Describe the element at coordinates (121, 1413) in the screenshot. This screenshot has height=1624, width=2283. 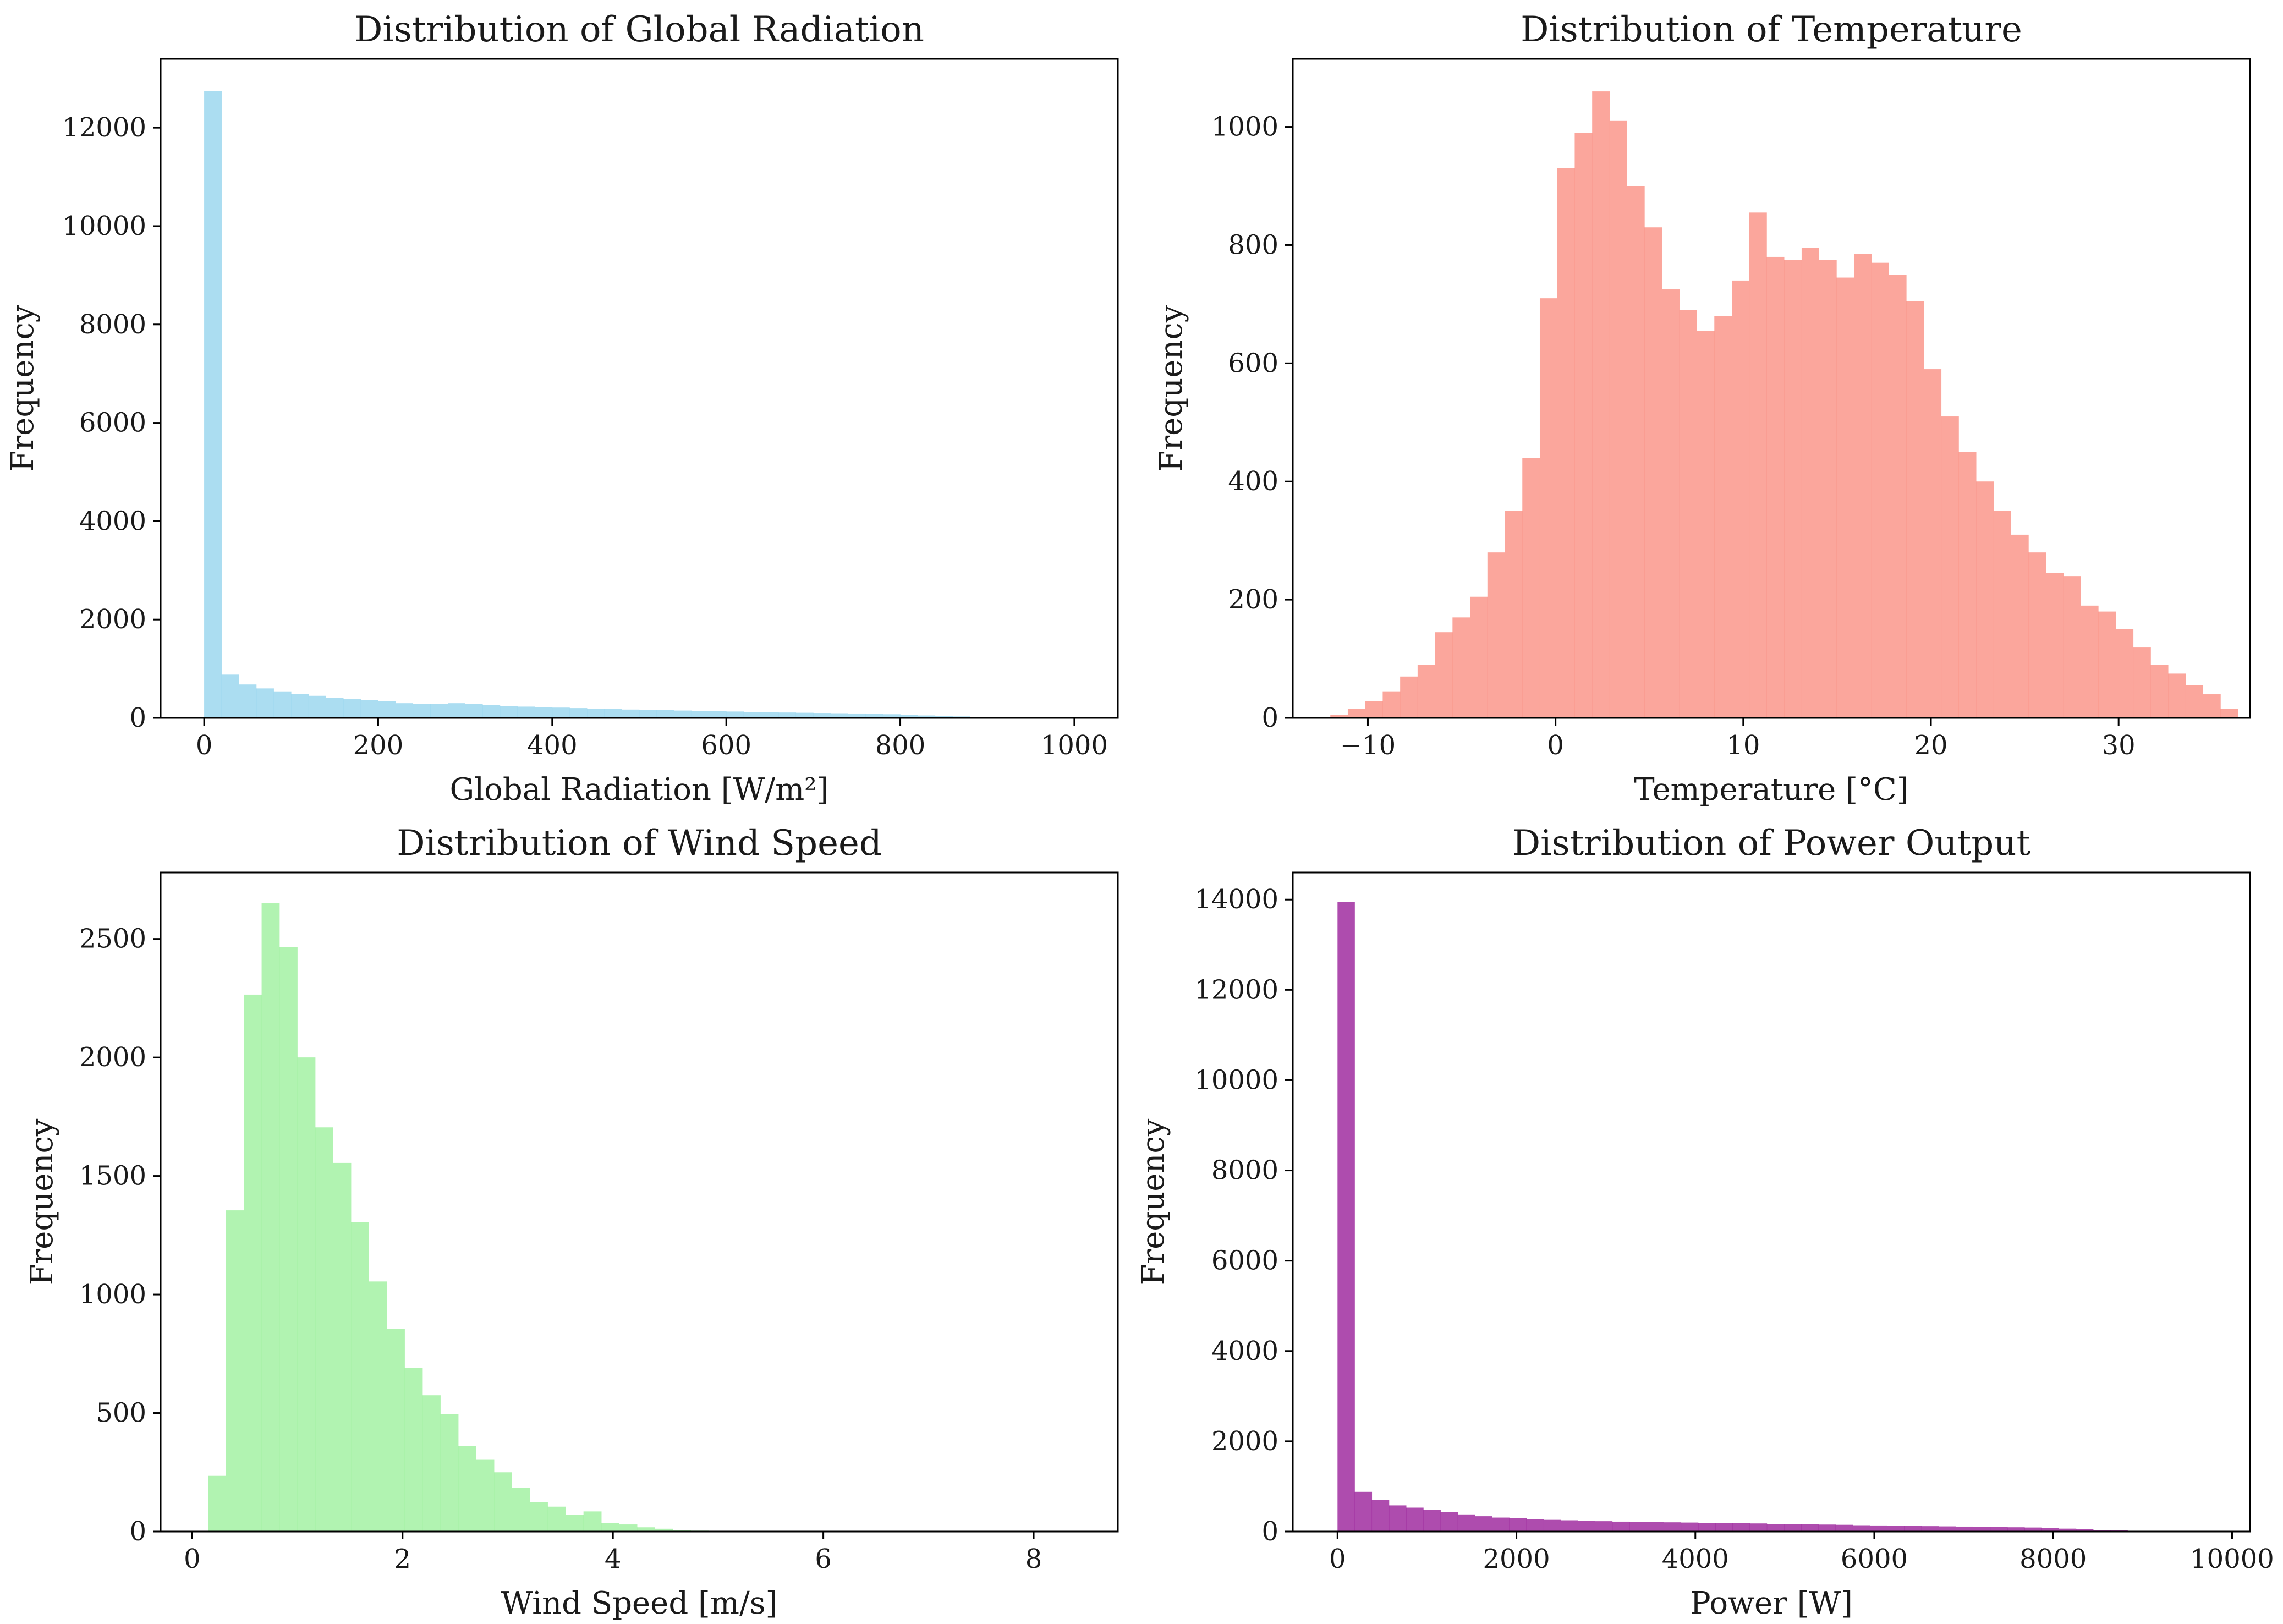
I see `y-tick-label: 500` at that location.